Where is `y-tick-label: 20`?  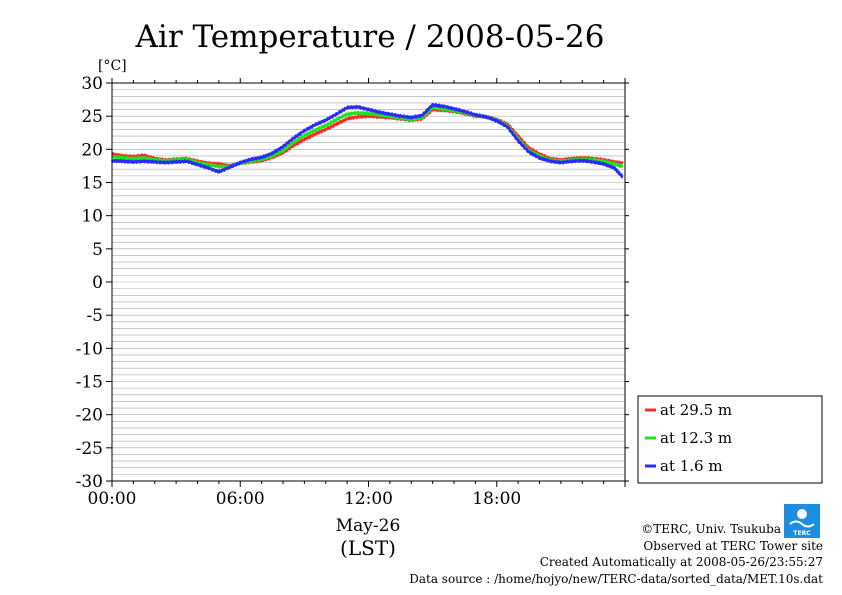 y-tick-label: 20 is located at coordinates (92, 150).